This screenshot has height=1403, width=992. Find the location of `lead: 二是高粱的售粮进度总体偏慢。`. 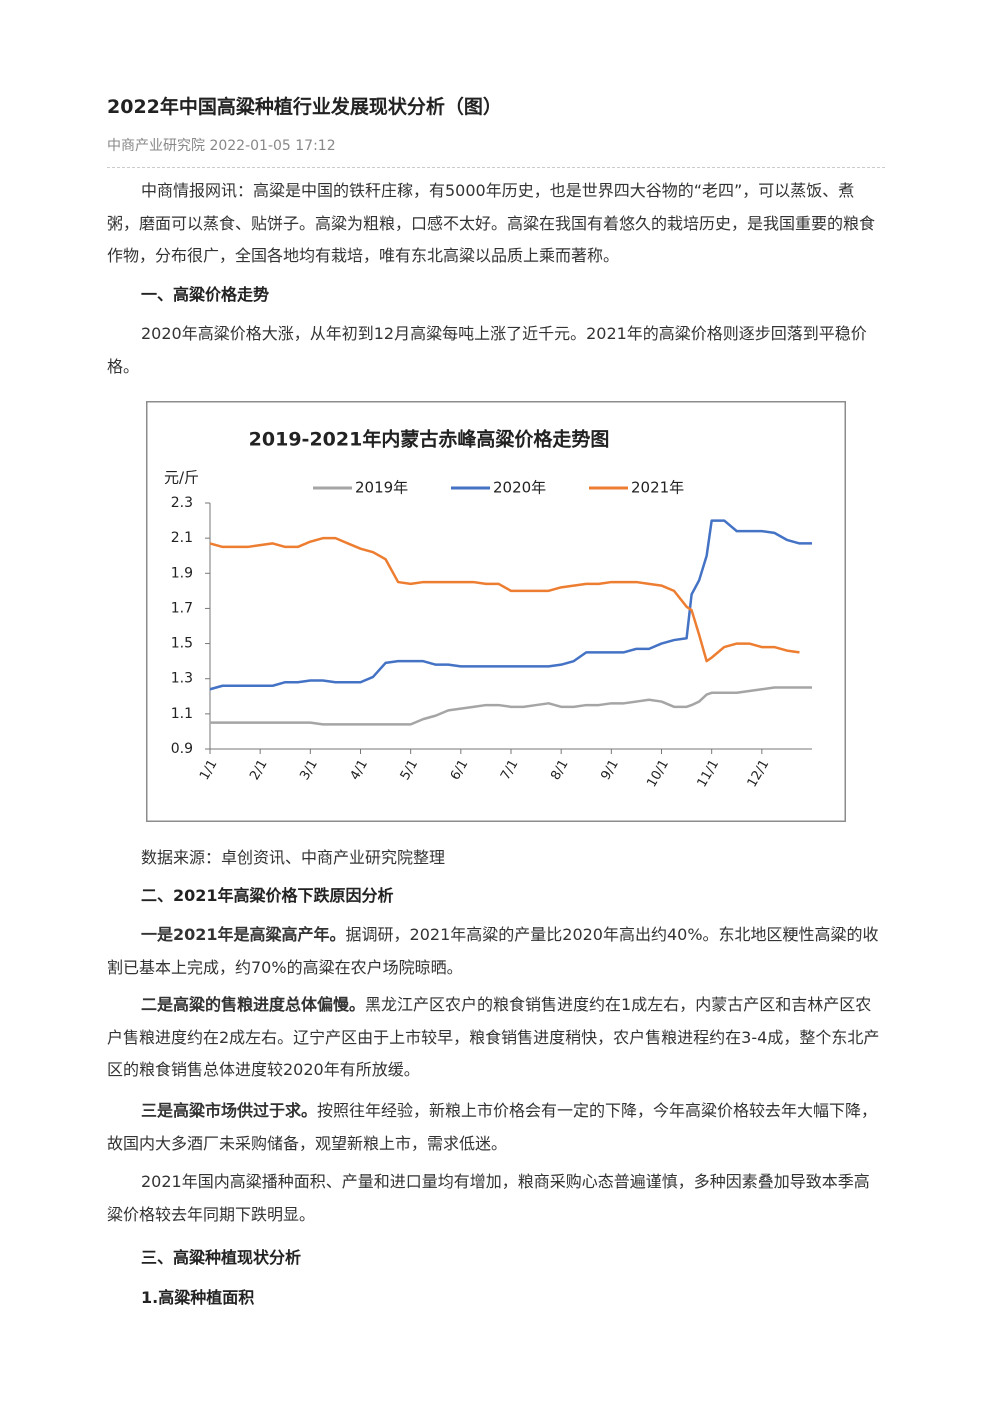

lead: 二是高粱的售粮进度总体偏慢。 is located at coordinates (253, 1004).